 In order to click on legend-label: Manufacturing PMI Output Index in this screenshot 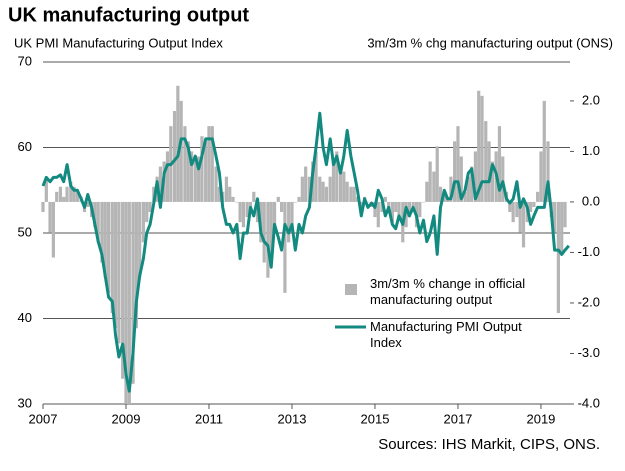, I will do `click(446, 334)`.